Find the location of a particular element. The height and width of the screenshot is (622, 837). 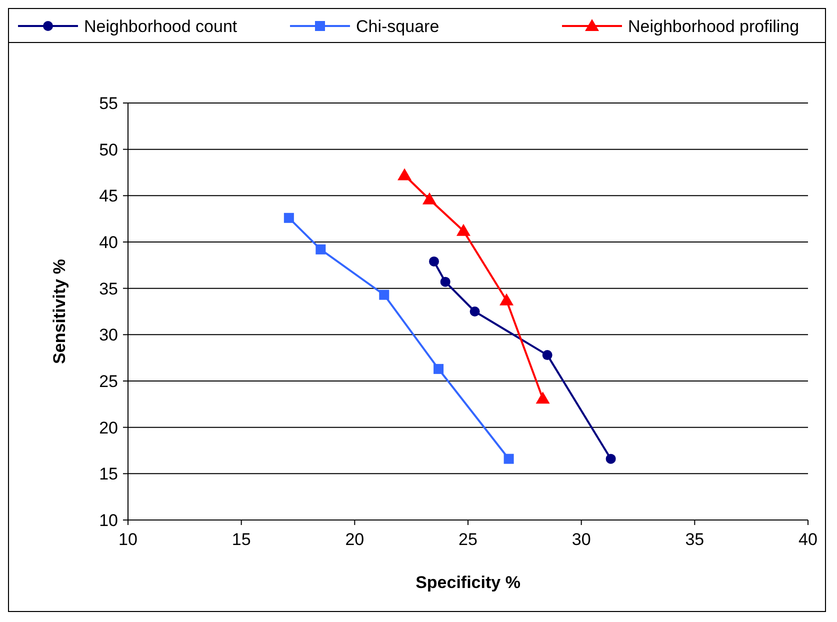

y-tick-label: 15 is located at coordinates (108, 474).